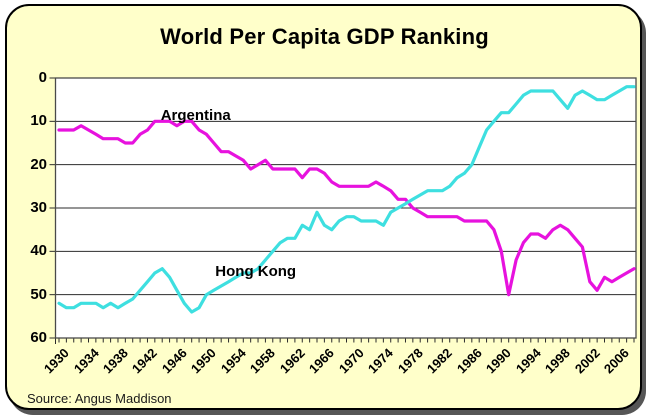 The width and height of the screenshot is (649, 417). What do you see at coordinates (195, 116) in the screenshot?
I see `argentina-series-label: Argentina` at bounding box center [195, 116].